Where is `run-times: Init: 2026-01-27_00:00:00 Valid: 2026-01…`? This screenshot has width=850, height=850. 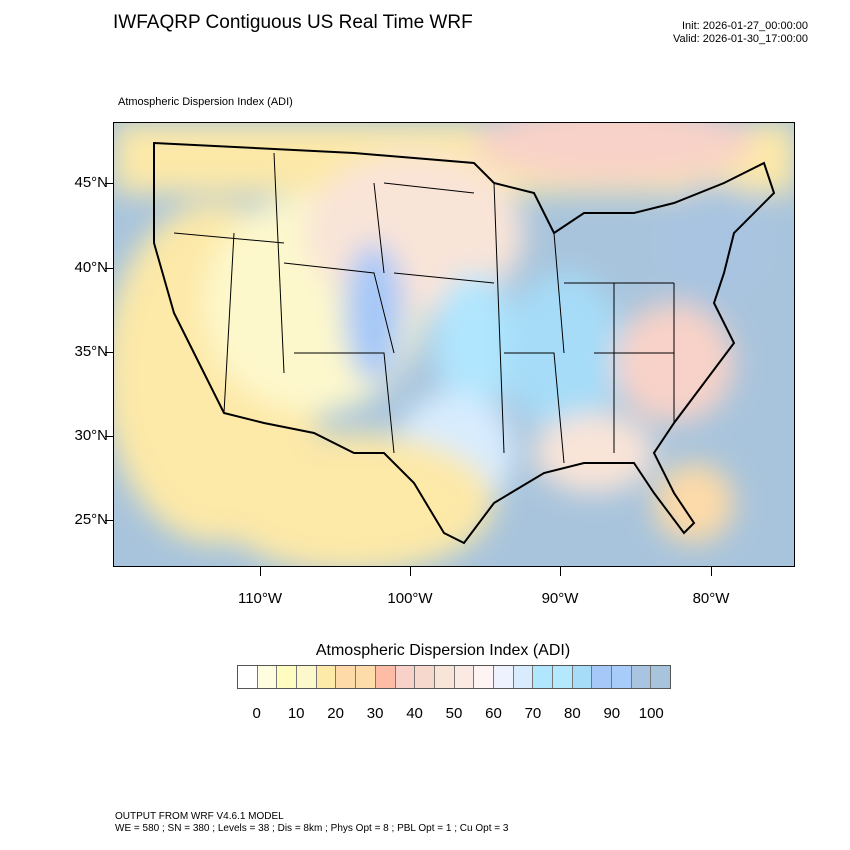
run-times: Init: 2026-01-27_00:00:00 Valid: 2026-01… is located at coordinates (740, 33).